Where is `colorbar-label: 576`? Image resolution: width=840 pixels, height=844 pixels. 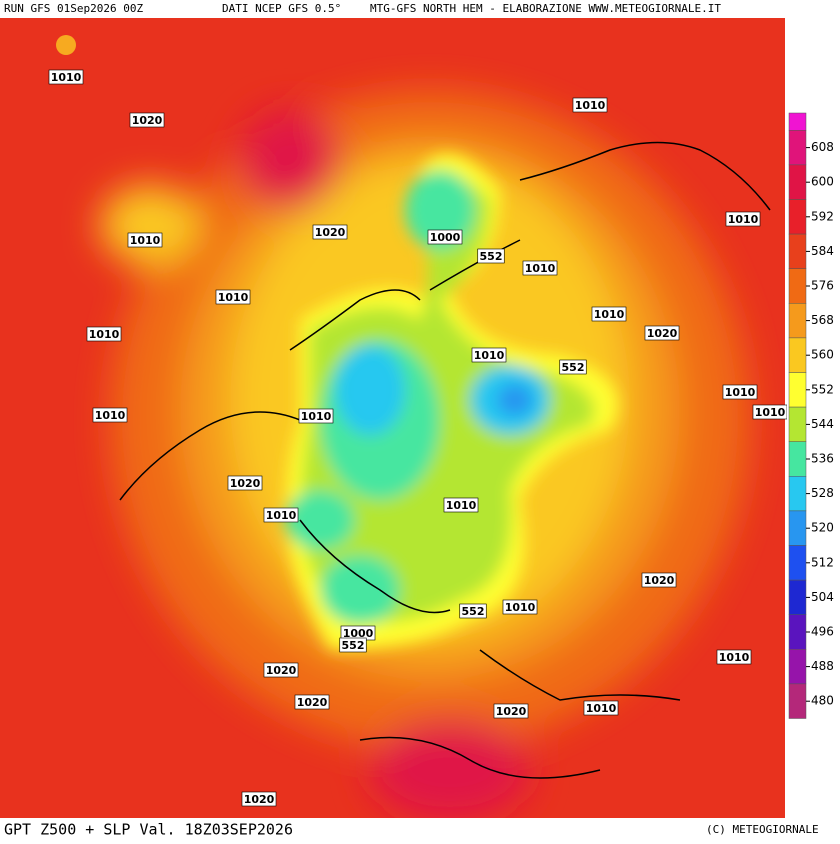
colorbar-label: 576 is located at coordinates (822, 286).